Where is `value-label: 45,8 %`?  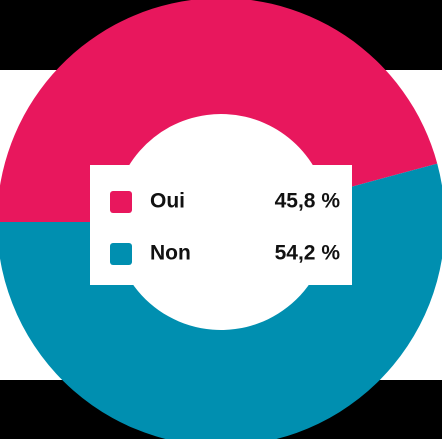
value-label: 45,8 % is located at coordinates (308, 201).